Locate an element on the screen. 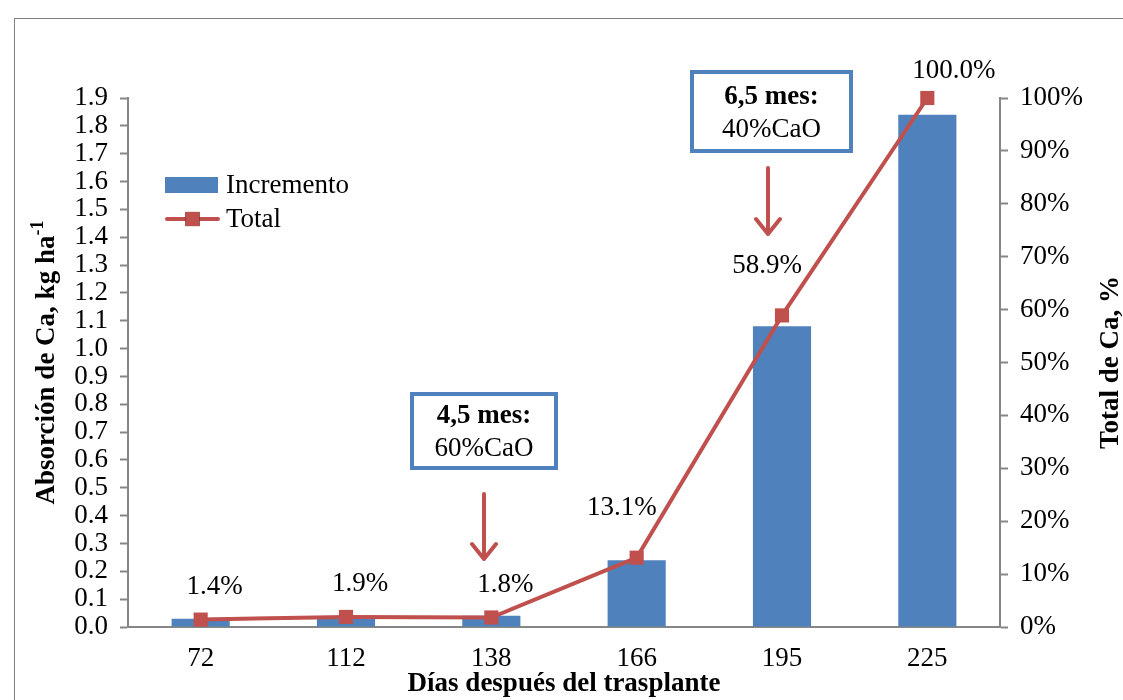 The width and height of the screenshot is (1123, 700). y2-tick-label: 90% is located at coordinates (1045, 148).